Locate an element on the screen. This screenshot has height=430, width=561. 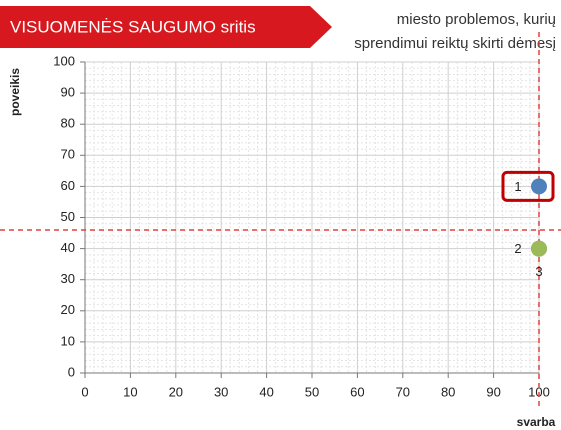
x-tick-label: 50 is located at coordinates (312, 391).